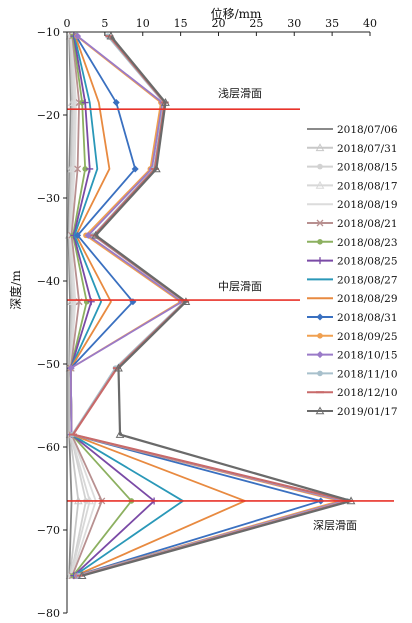  Describe the element at coordinates (367, 262) in the screenshot. I see `legend-label: 2018/08/25` at that location.